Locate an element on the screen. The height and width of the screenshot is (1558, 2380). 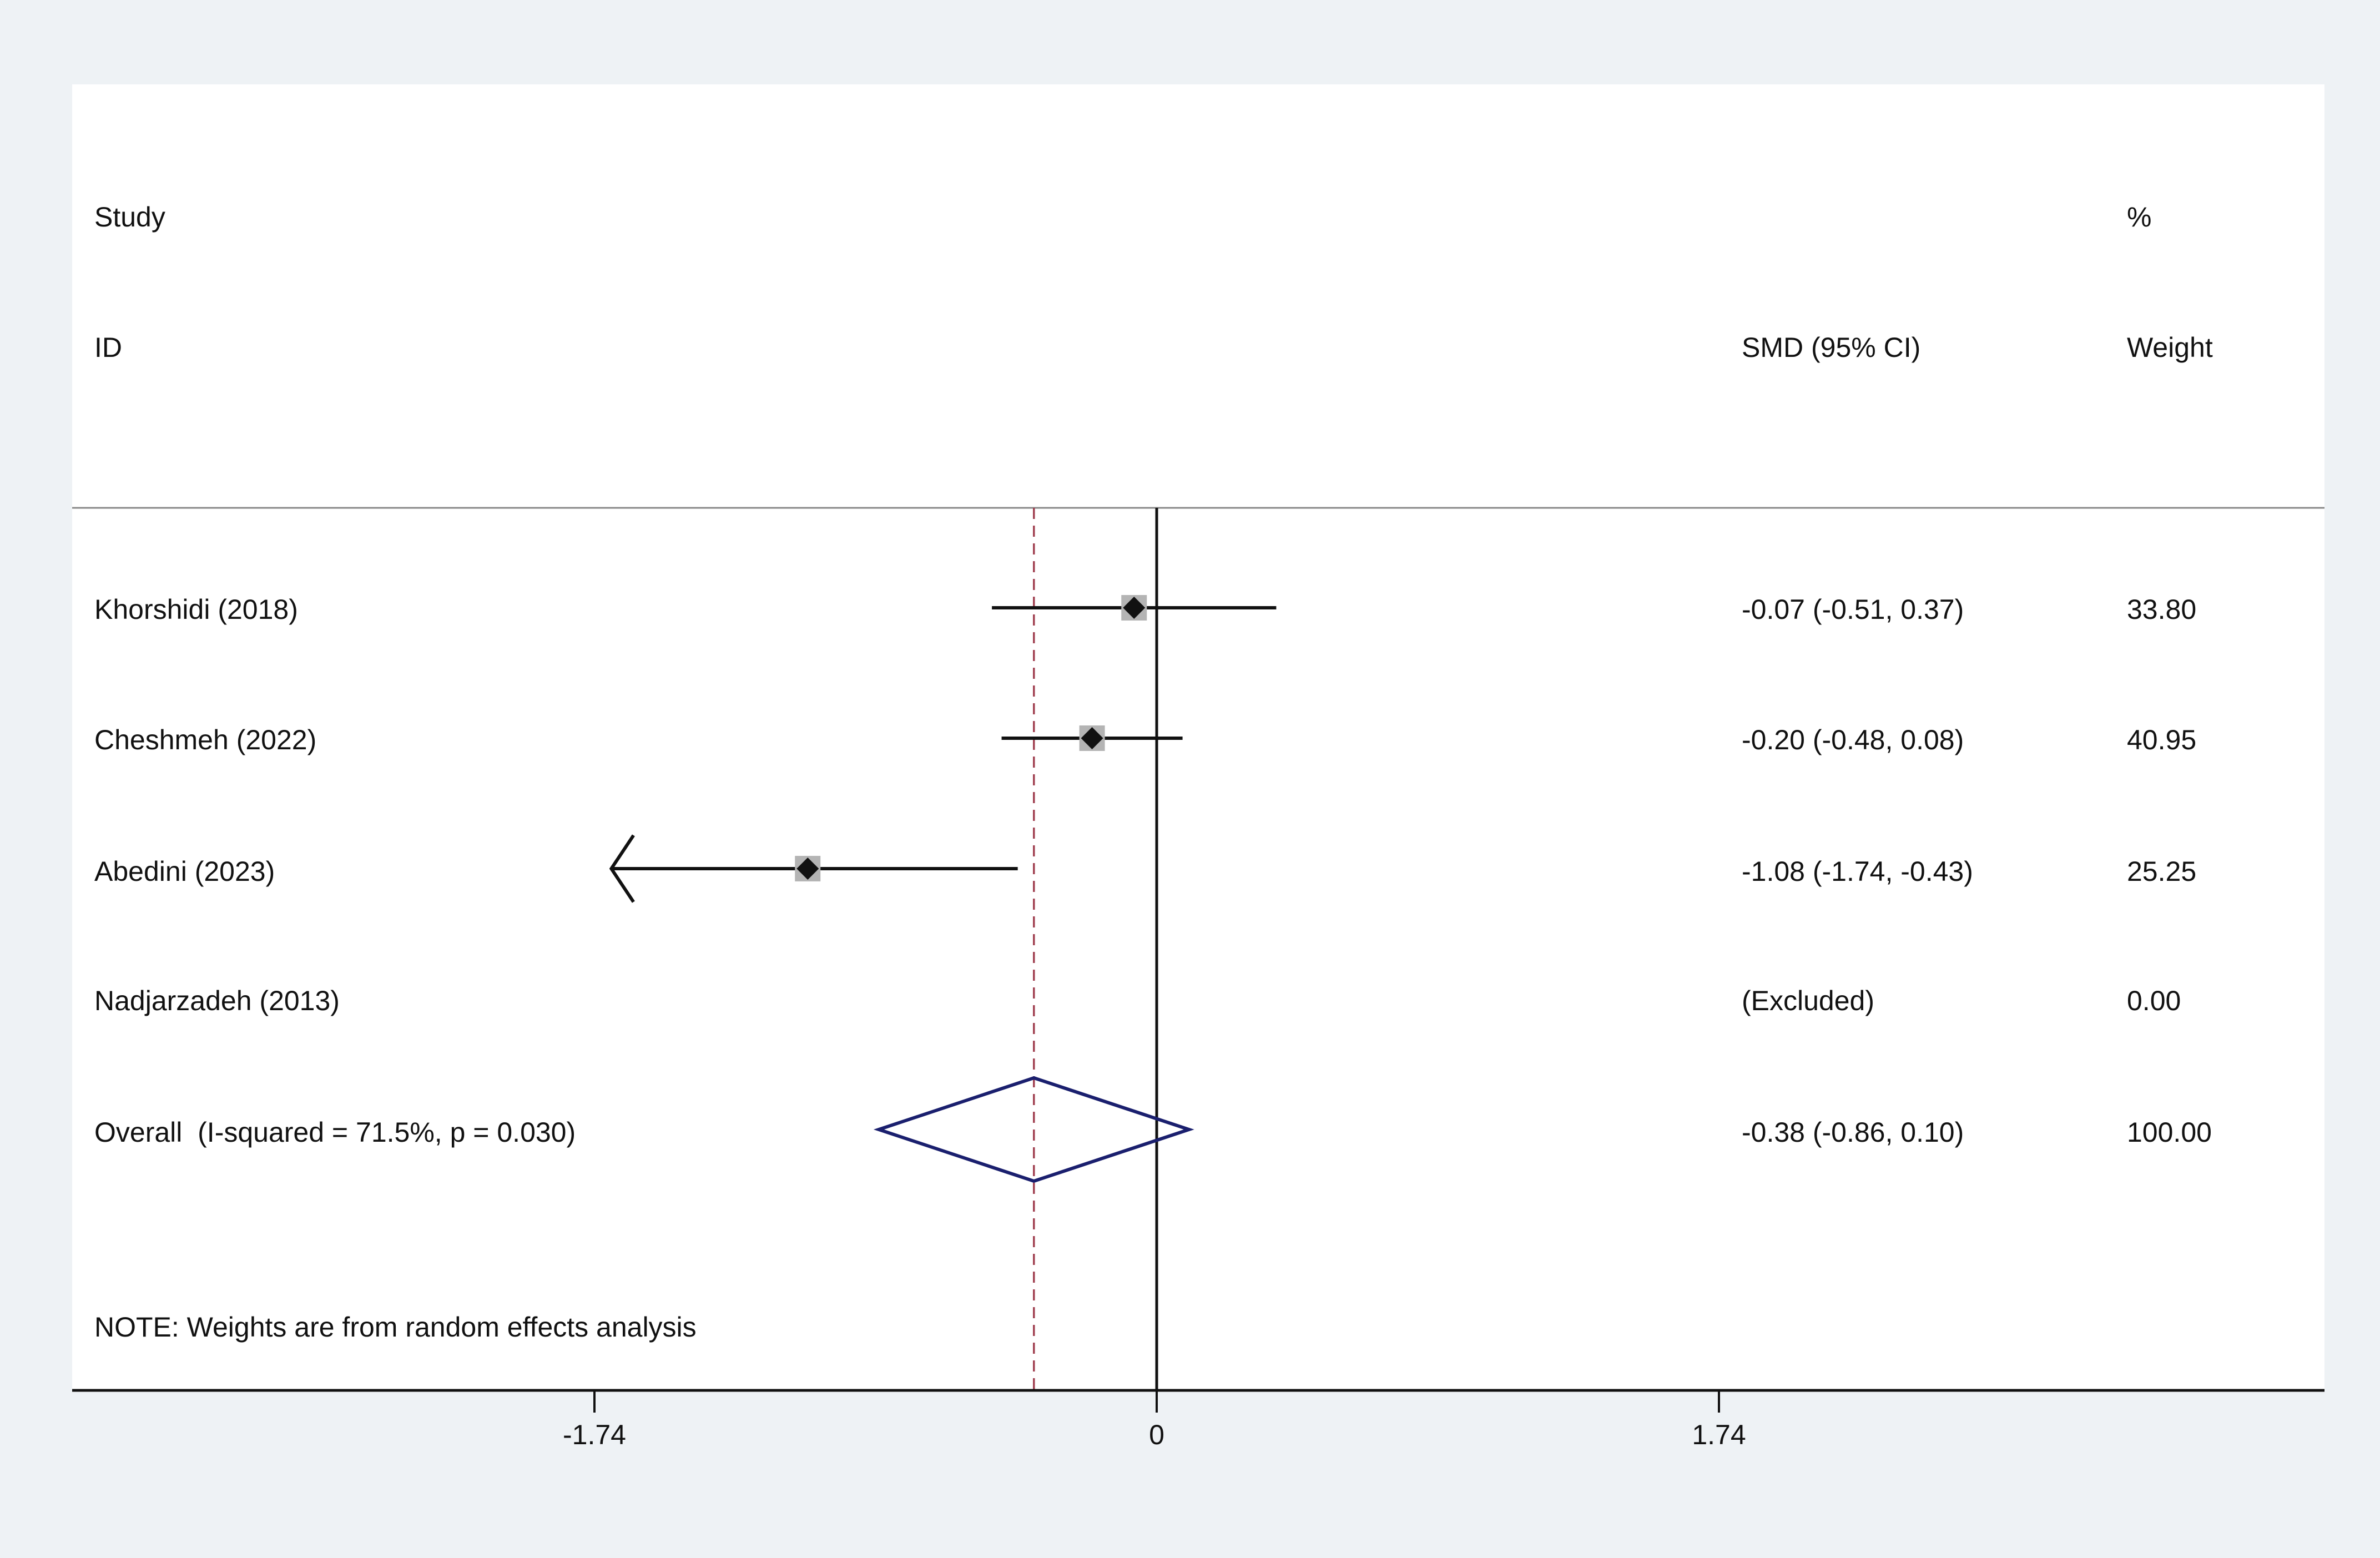
ci-clip-arrow is located at coordinates (622, 868).